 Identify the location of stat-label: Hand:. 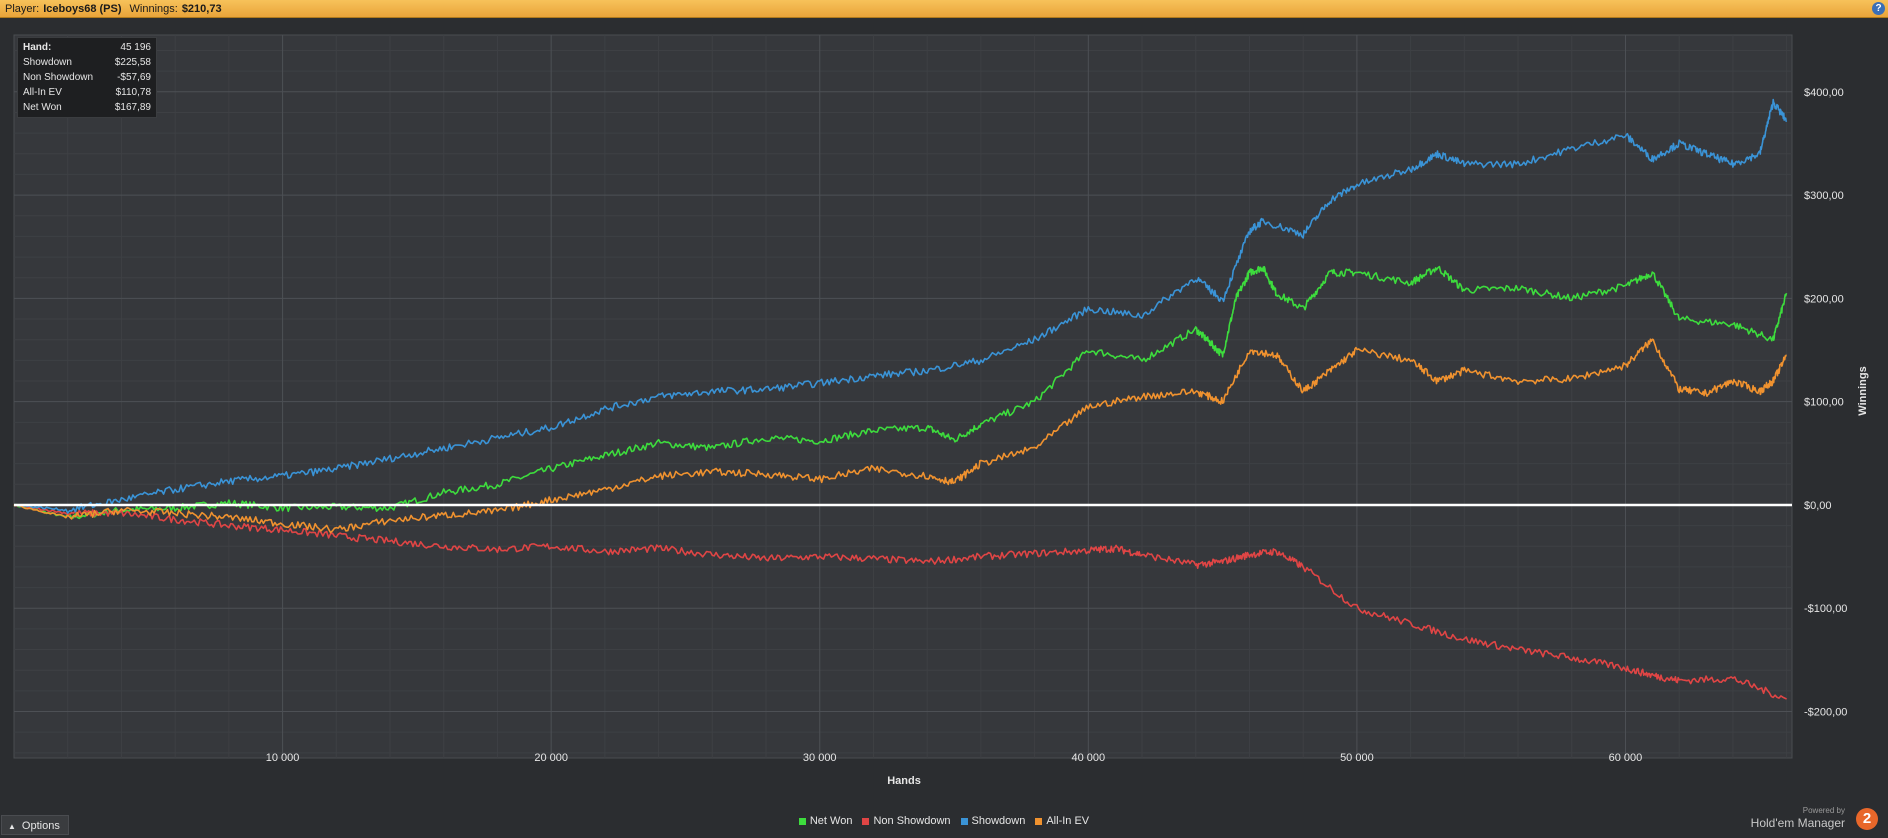
(37, 47).